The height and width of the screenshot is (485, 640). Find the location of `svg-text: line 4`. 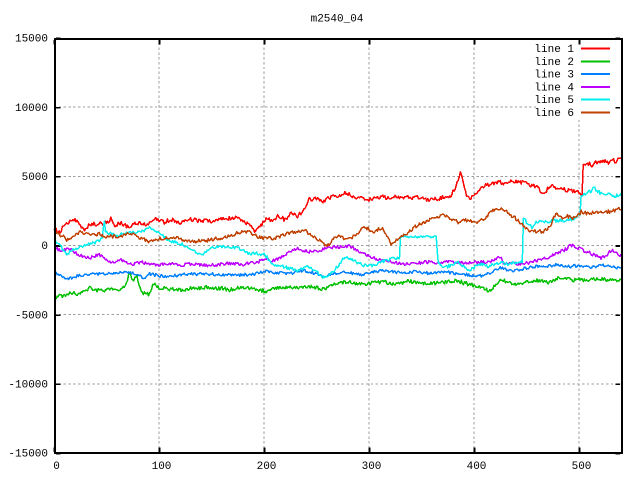

svg-text: line 4 is located at coordinates (554, 89).